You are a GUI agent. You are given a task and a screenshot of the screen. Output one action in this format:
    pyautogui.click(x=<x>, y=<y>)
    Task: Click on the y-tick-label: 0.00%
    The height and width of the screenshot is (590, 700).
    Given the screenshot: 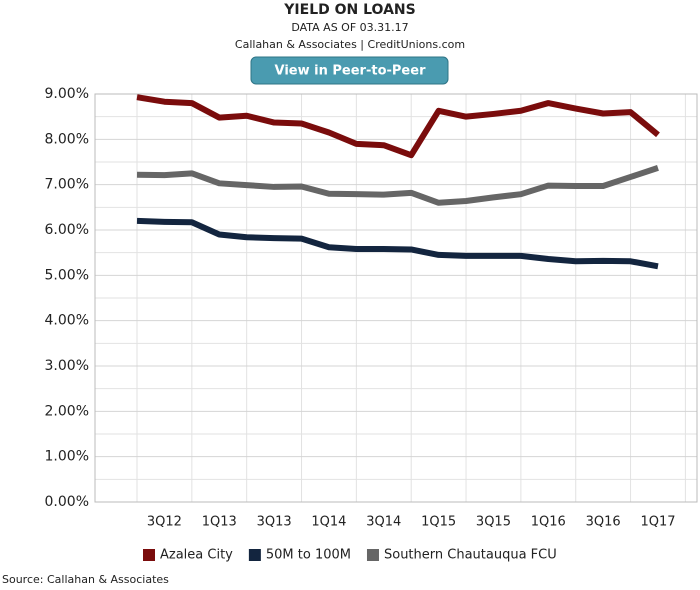 What is the action you would take?
    pyautogui.click(x=67, y=502)
    